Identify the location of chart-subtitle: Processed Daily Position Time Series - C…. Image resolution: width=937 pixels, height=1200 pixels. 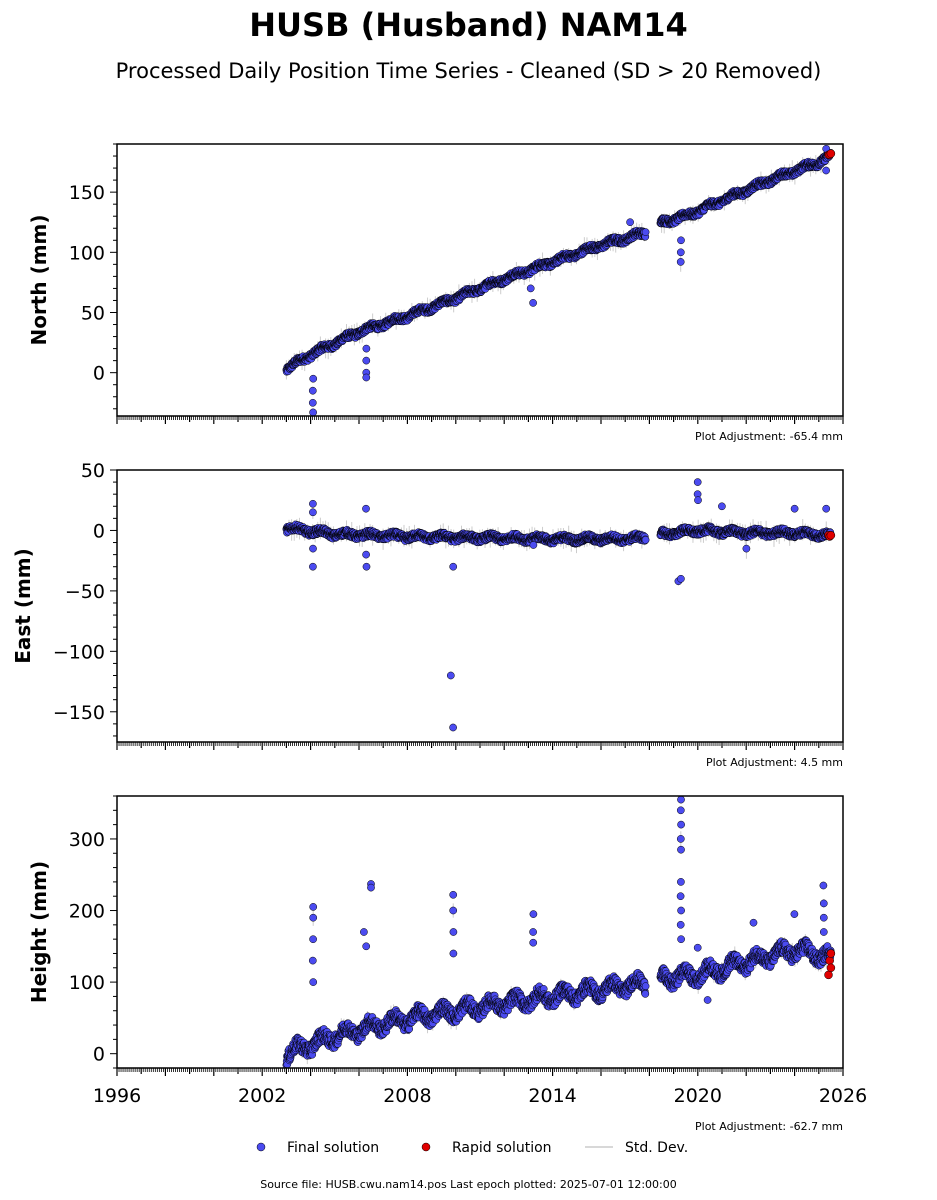
(469, 71).